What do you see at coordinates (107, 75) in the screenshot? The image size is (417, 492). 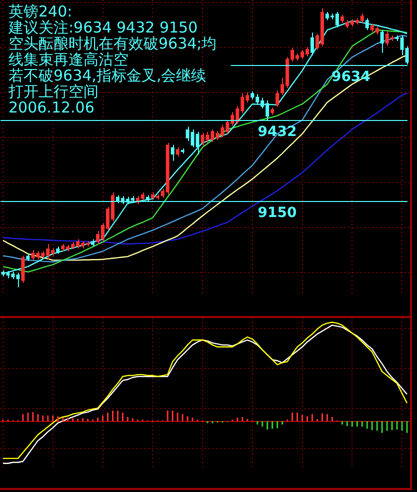 I see `annotation: 若不破9634,指标金叉,会继续` at bounding box center [107, 75].